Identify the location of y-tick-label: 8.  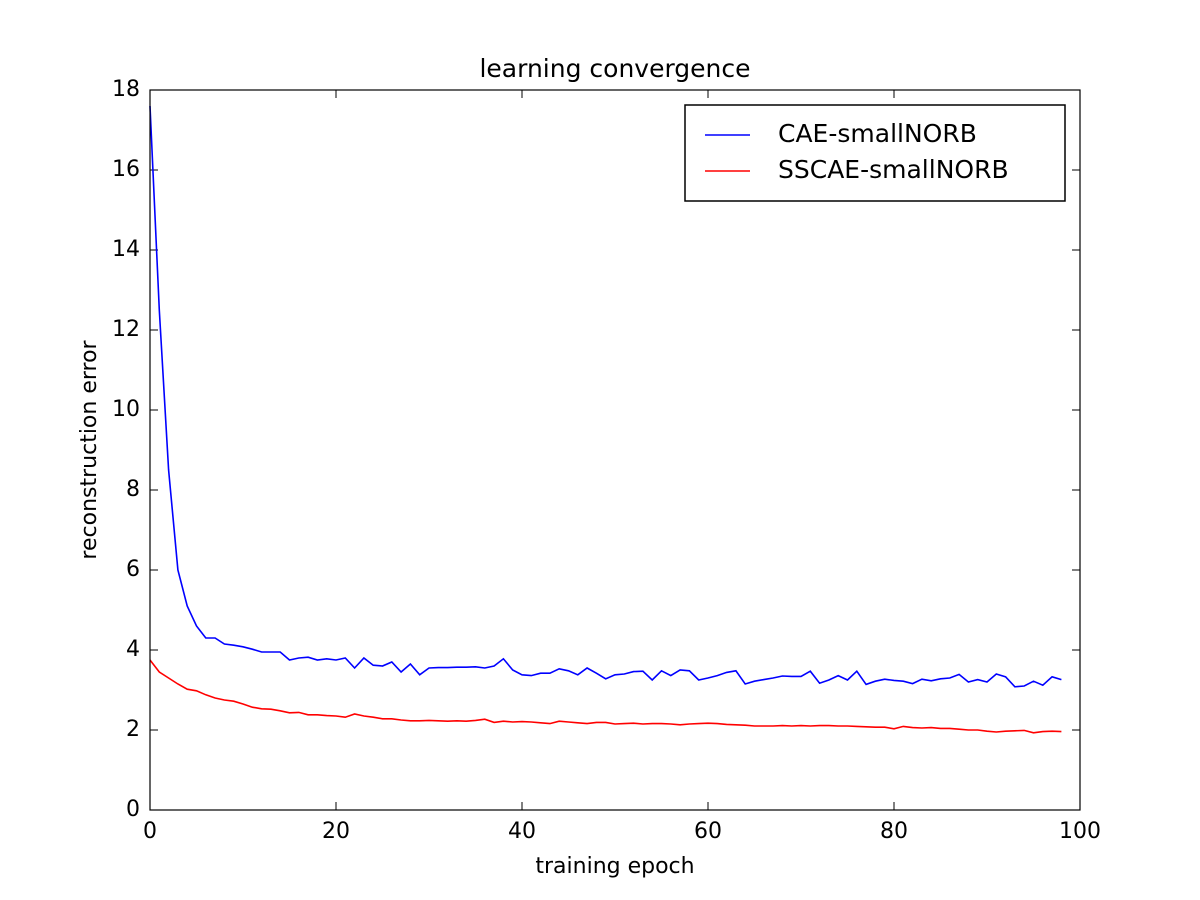
(133, 489).